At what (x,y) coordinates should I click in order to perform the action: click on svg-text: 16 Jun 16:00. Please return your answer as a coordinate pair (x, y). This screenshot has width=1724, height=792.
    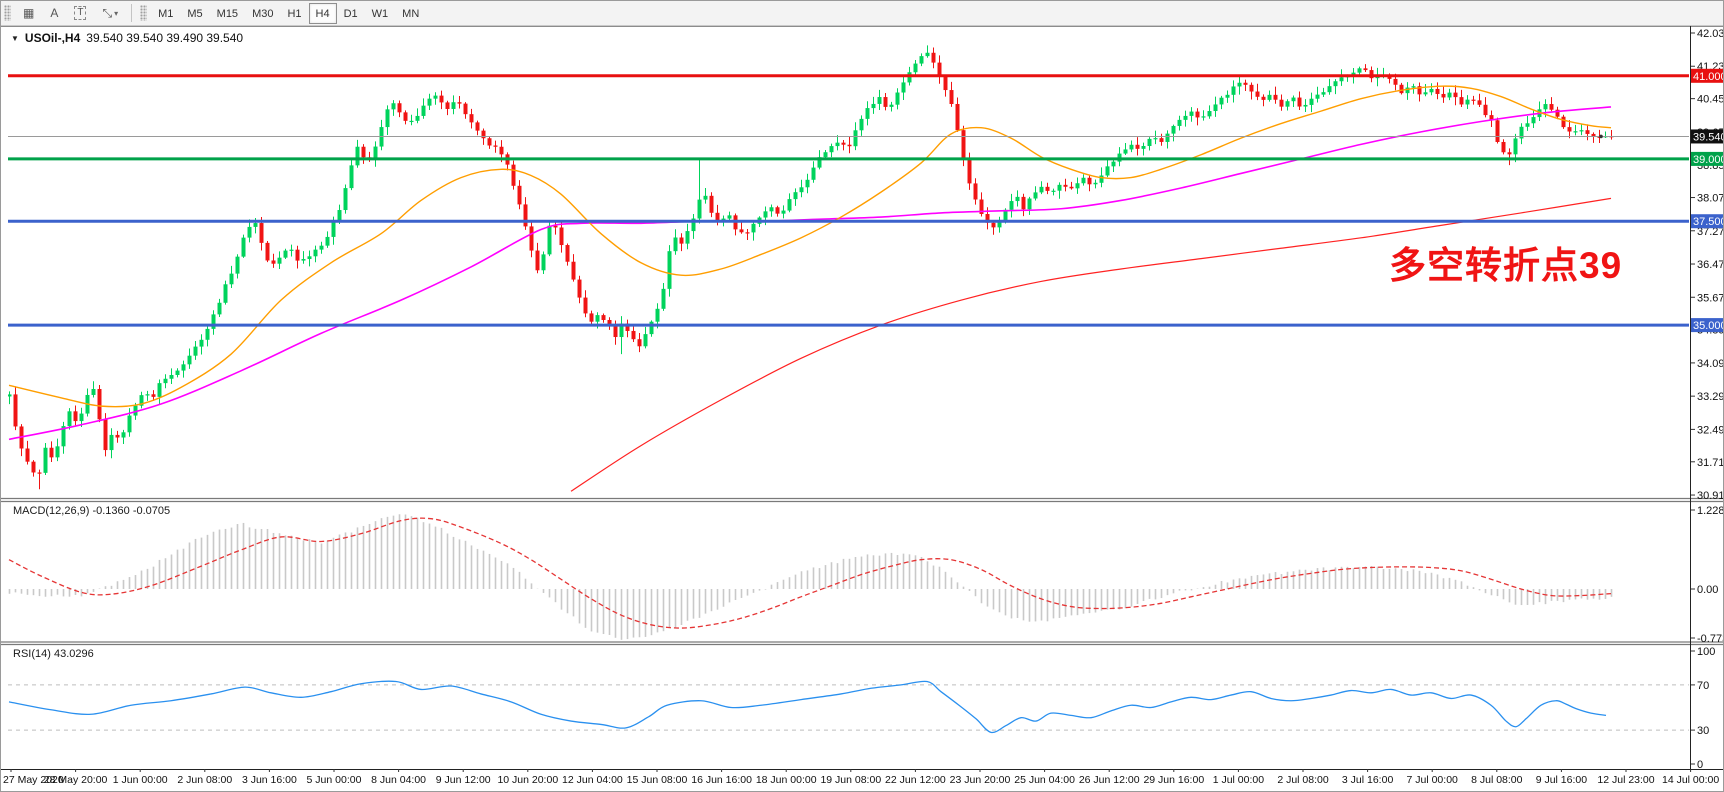
    Looking at the image, I should click on (721, 780).